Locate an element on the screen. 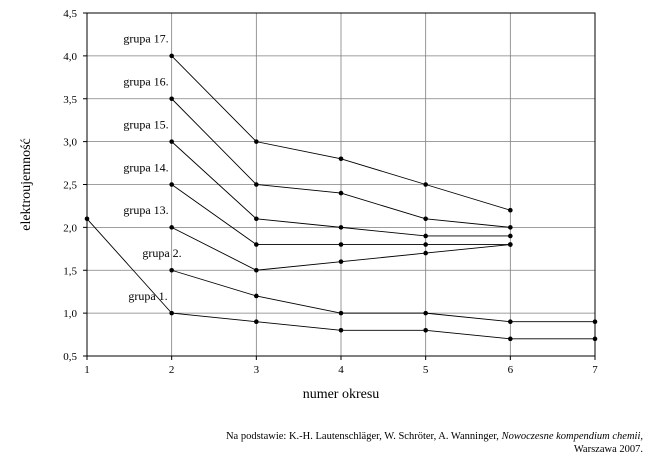 This screenshot has height=467, width=655. y-tick-label: 2,0 is located at coordinates (70, 228).